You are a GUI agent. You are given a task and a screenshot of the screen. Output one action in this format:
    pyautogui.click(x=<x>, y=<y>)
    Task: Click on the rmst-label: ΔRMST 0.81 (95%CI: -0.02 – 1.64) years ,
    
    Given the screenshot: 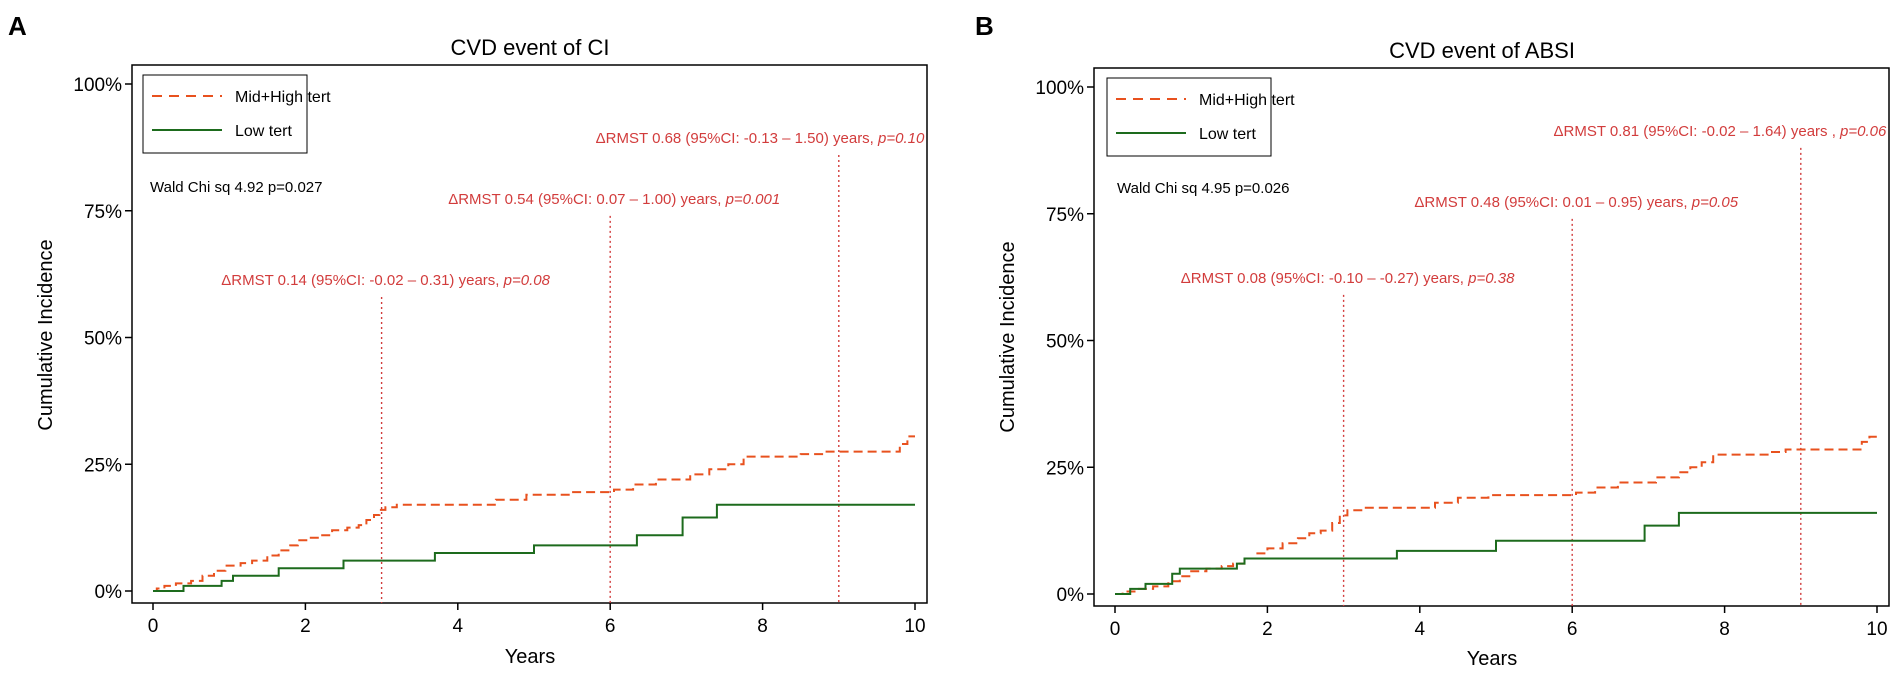 What is the action you would take?
    pyautogui.click(x=1697, y=131)
    